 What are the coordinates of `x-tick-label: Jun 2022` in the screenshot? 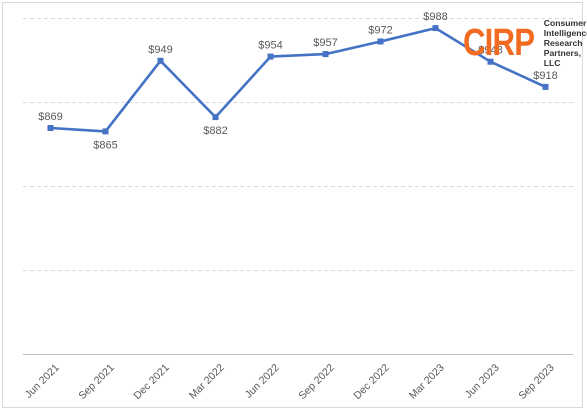 It's located at (262, 381).